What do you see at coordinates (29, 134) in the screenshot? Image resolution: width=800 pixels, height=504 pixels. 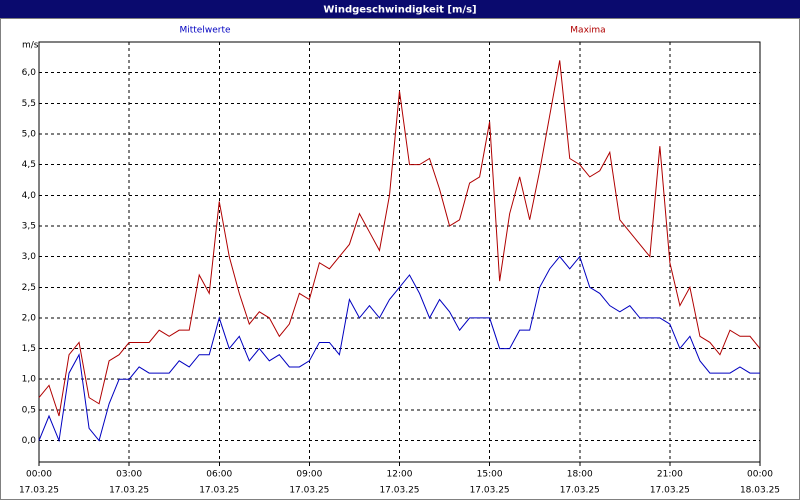 I see `y-tick-label: 5,0` at bounding box center [29, 134].